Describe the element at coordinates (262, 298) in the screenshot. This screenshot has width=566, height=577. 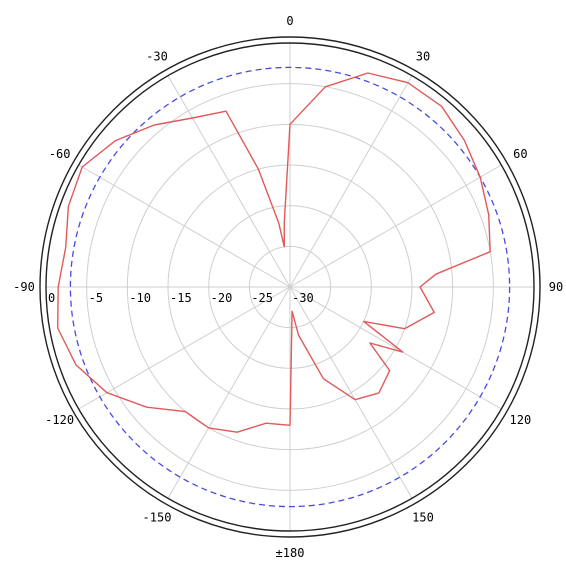
I see `radial-tick-label: -25` at that location.